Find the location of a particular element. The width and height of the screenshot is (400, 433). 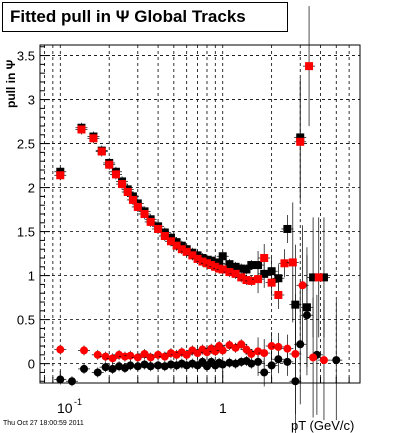

chart-title: Fitted pull in Ψ Global Tracks is located at coordinates (128, 16).